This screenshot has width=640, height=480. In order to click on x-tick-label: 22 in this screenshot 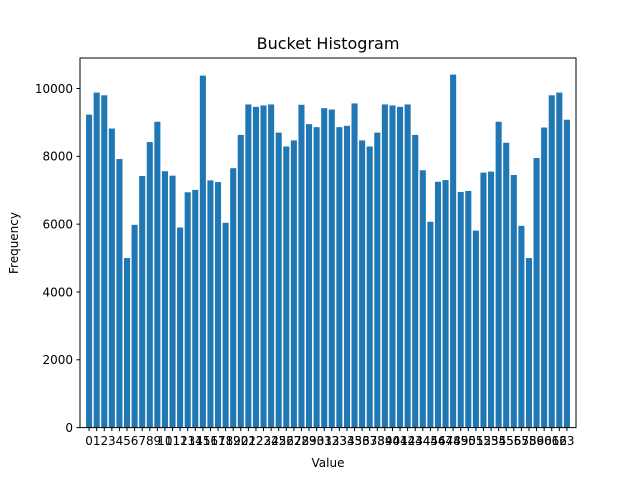, I will do `click(255, 441)`.